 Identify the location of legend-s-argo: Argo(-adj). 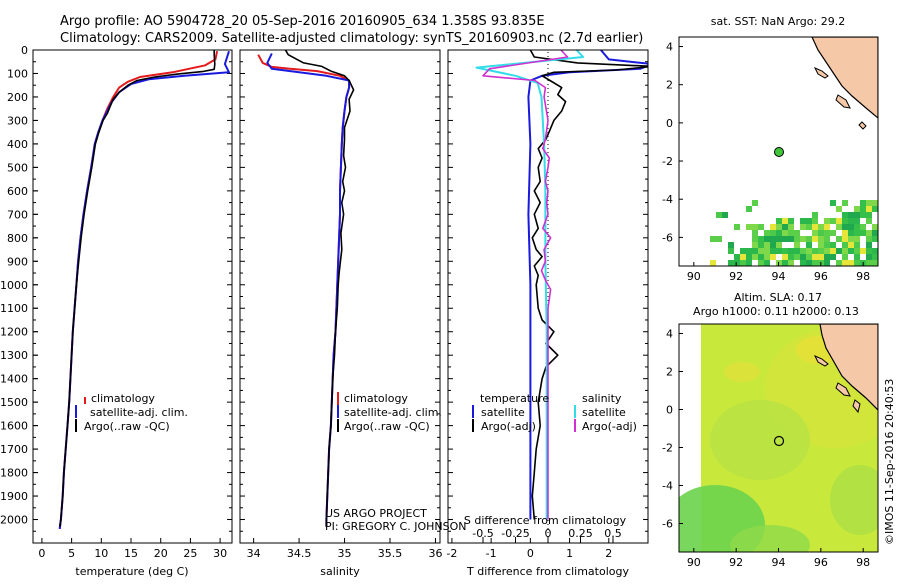
(609, 426).